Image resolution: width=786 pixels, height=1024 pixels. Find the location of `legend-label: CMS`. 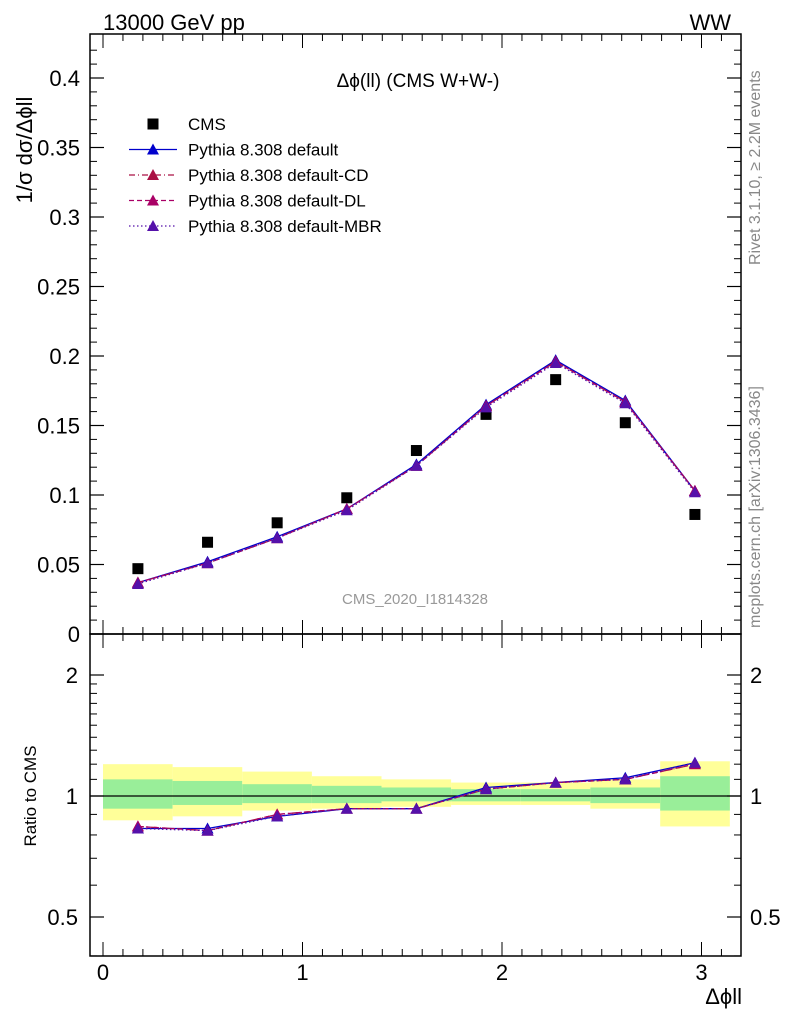

legend-label: CMS is located at coordinates (207, 124).